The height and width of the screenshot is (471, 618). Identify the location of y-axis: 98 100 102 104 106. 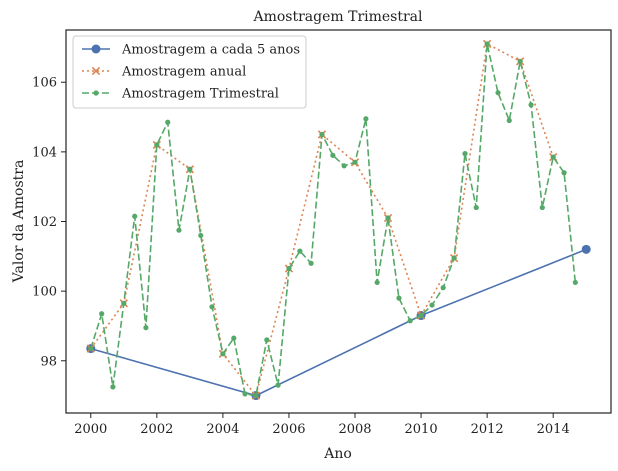
(49, 222).